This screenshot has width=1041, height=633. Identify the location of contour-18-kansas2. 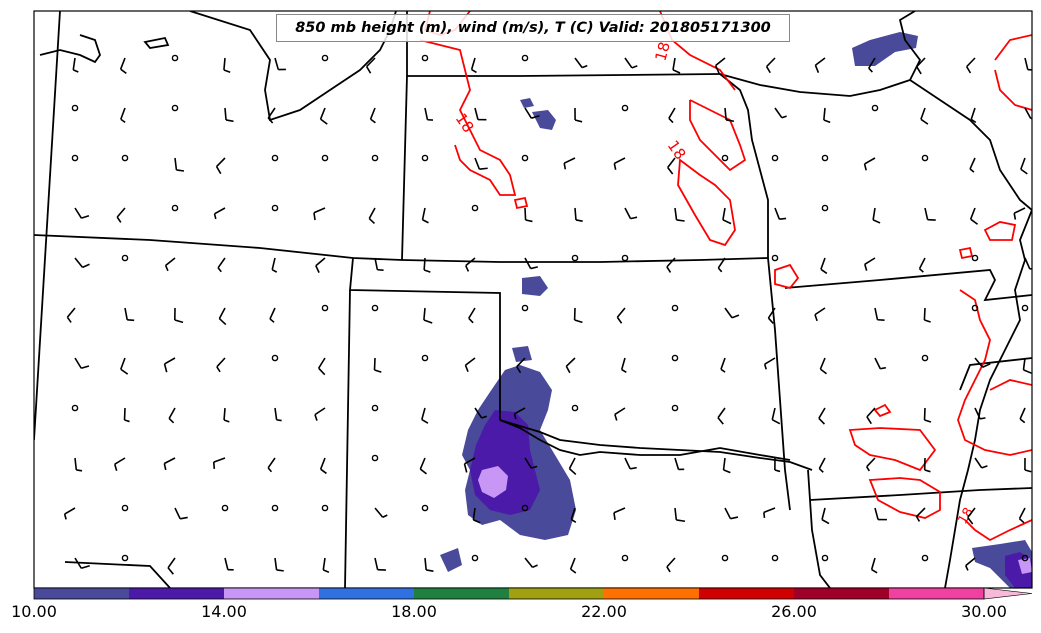
(718, 135).